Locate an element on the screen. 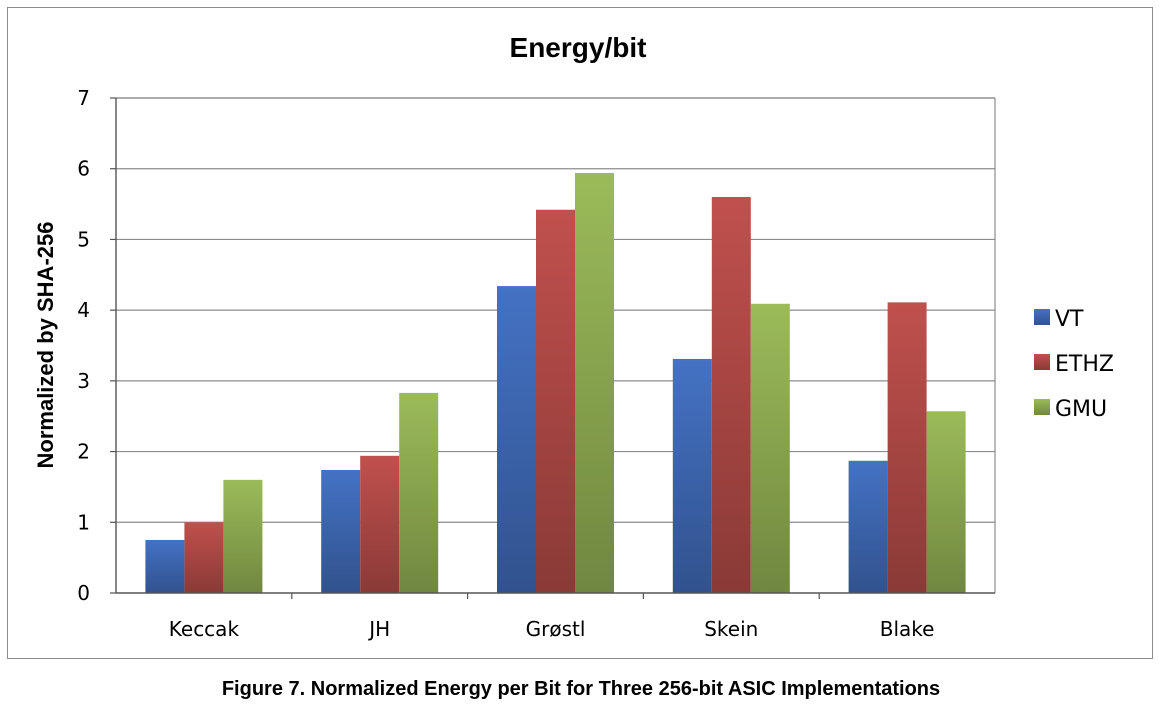 The image size is (1162, 714). bar-ethz-skein is located at coordinates (731, 395).